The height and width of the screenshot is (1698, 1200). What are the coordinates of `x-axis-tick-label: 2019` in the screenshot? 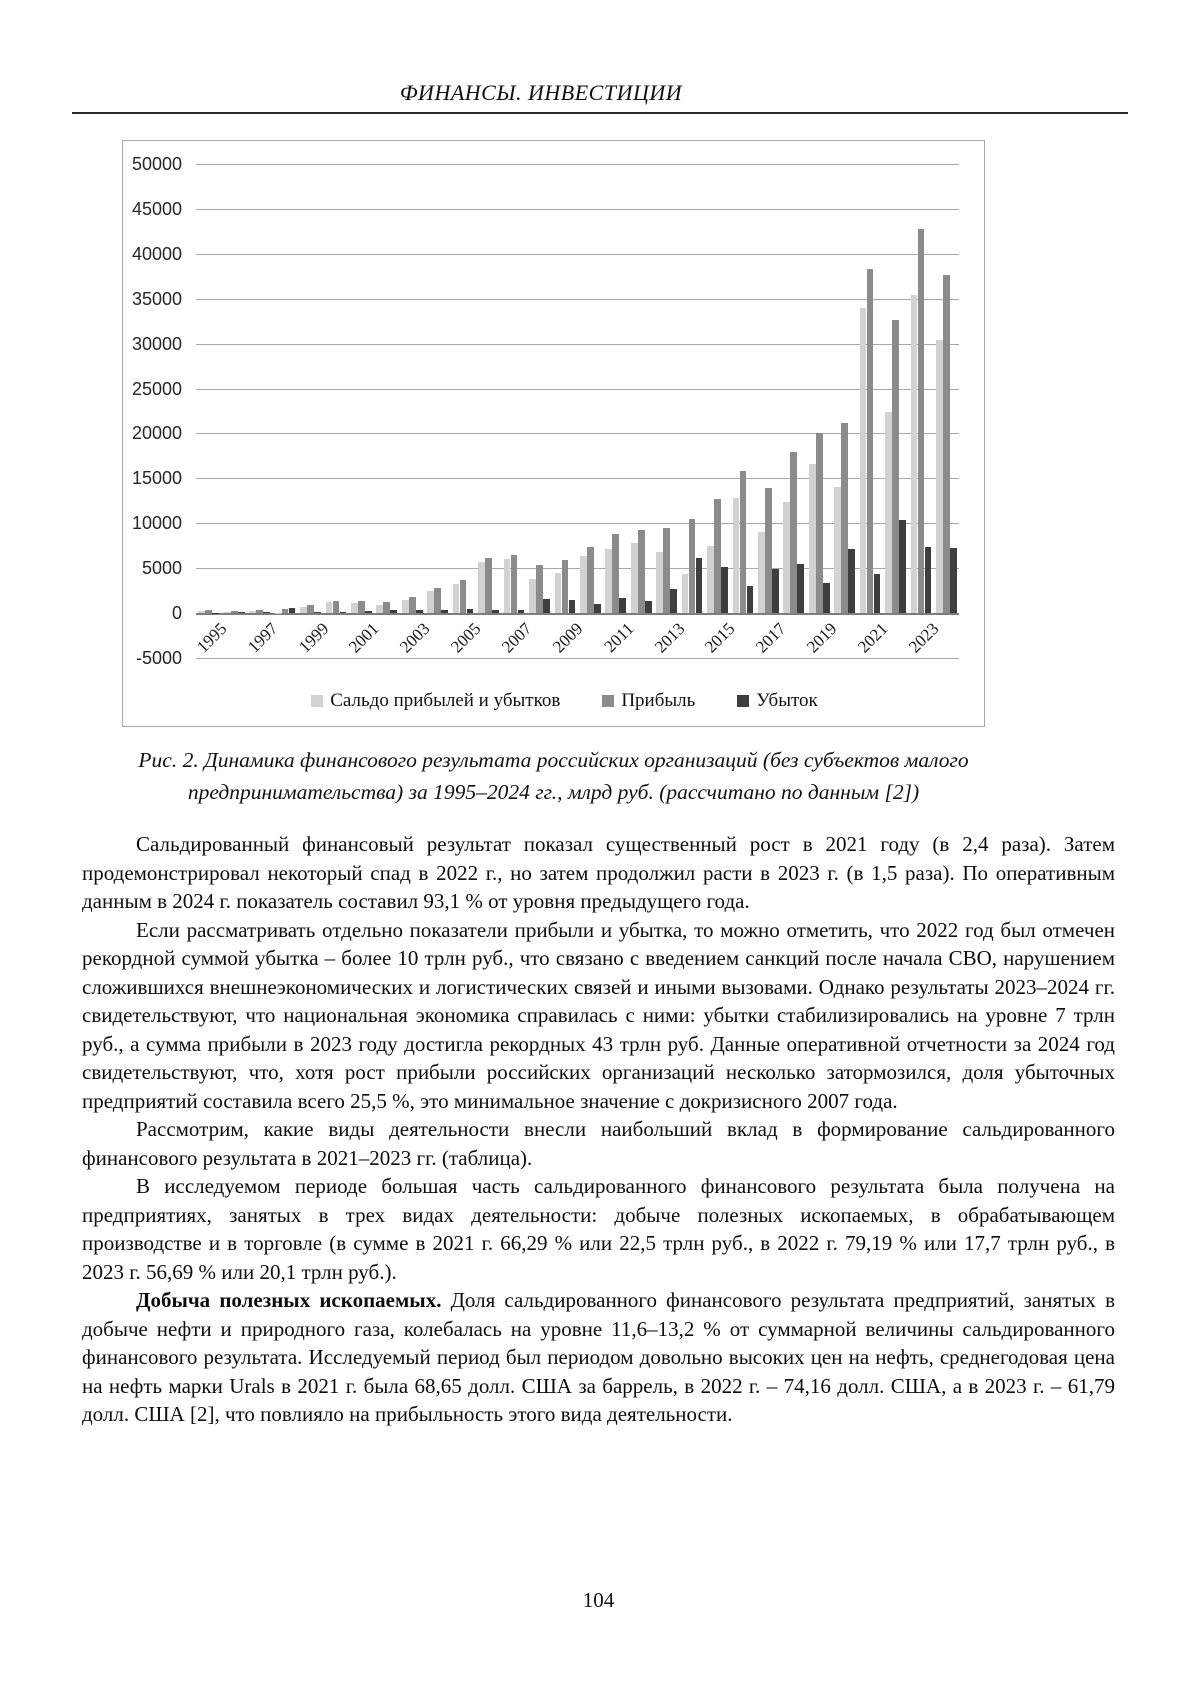 It's located at (822, 638).